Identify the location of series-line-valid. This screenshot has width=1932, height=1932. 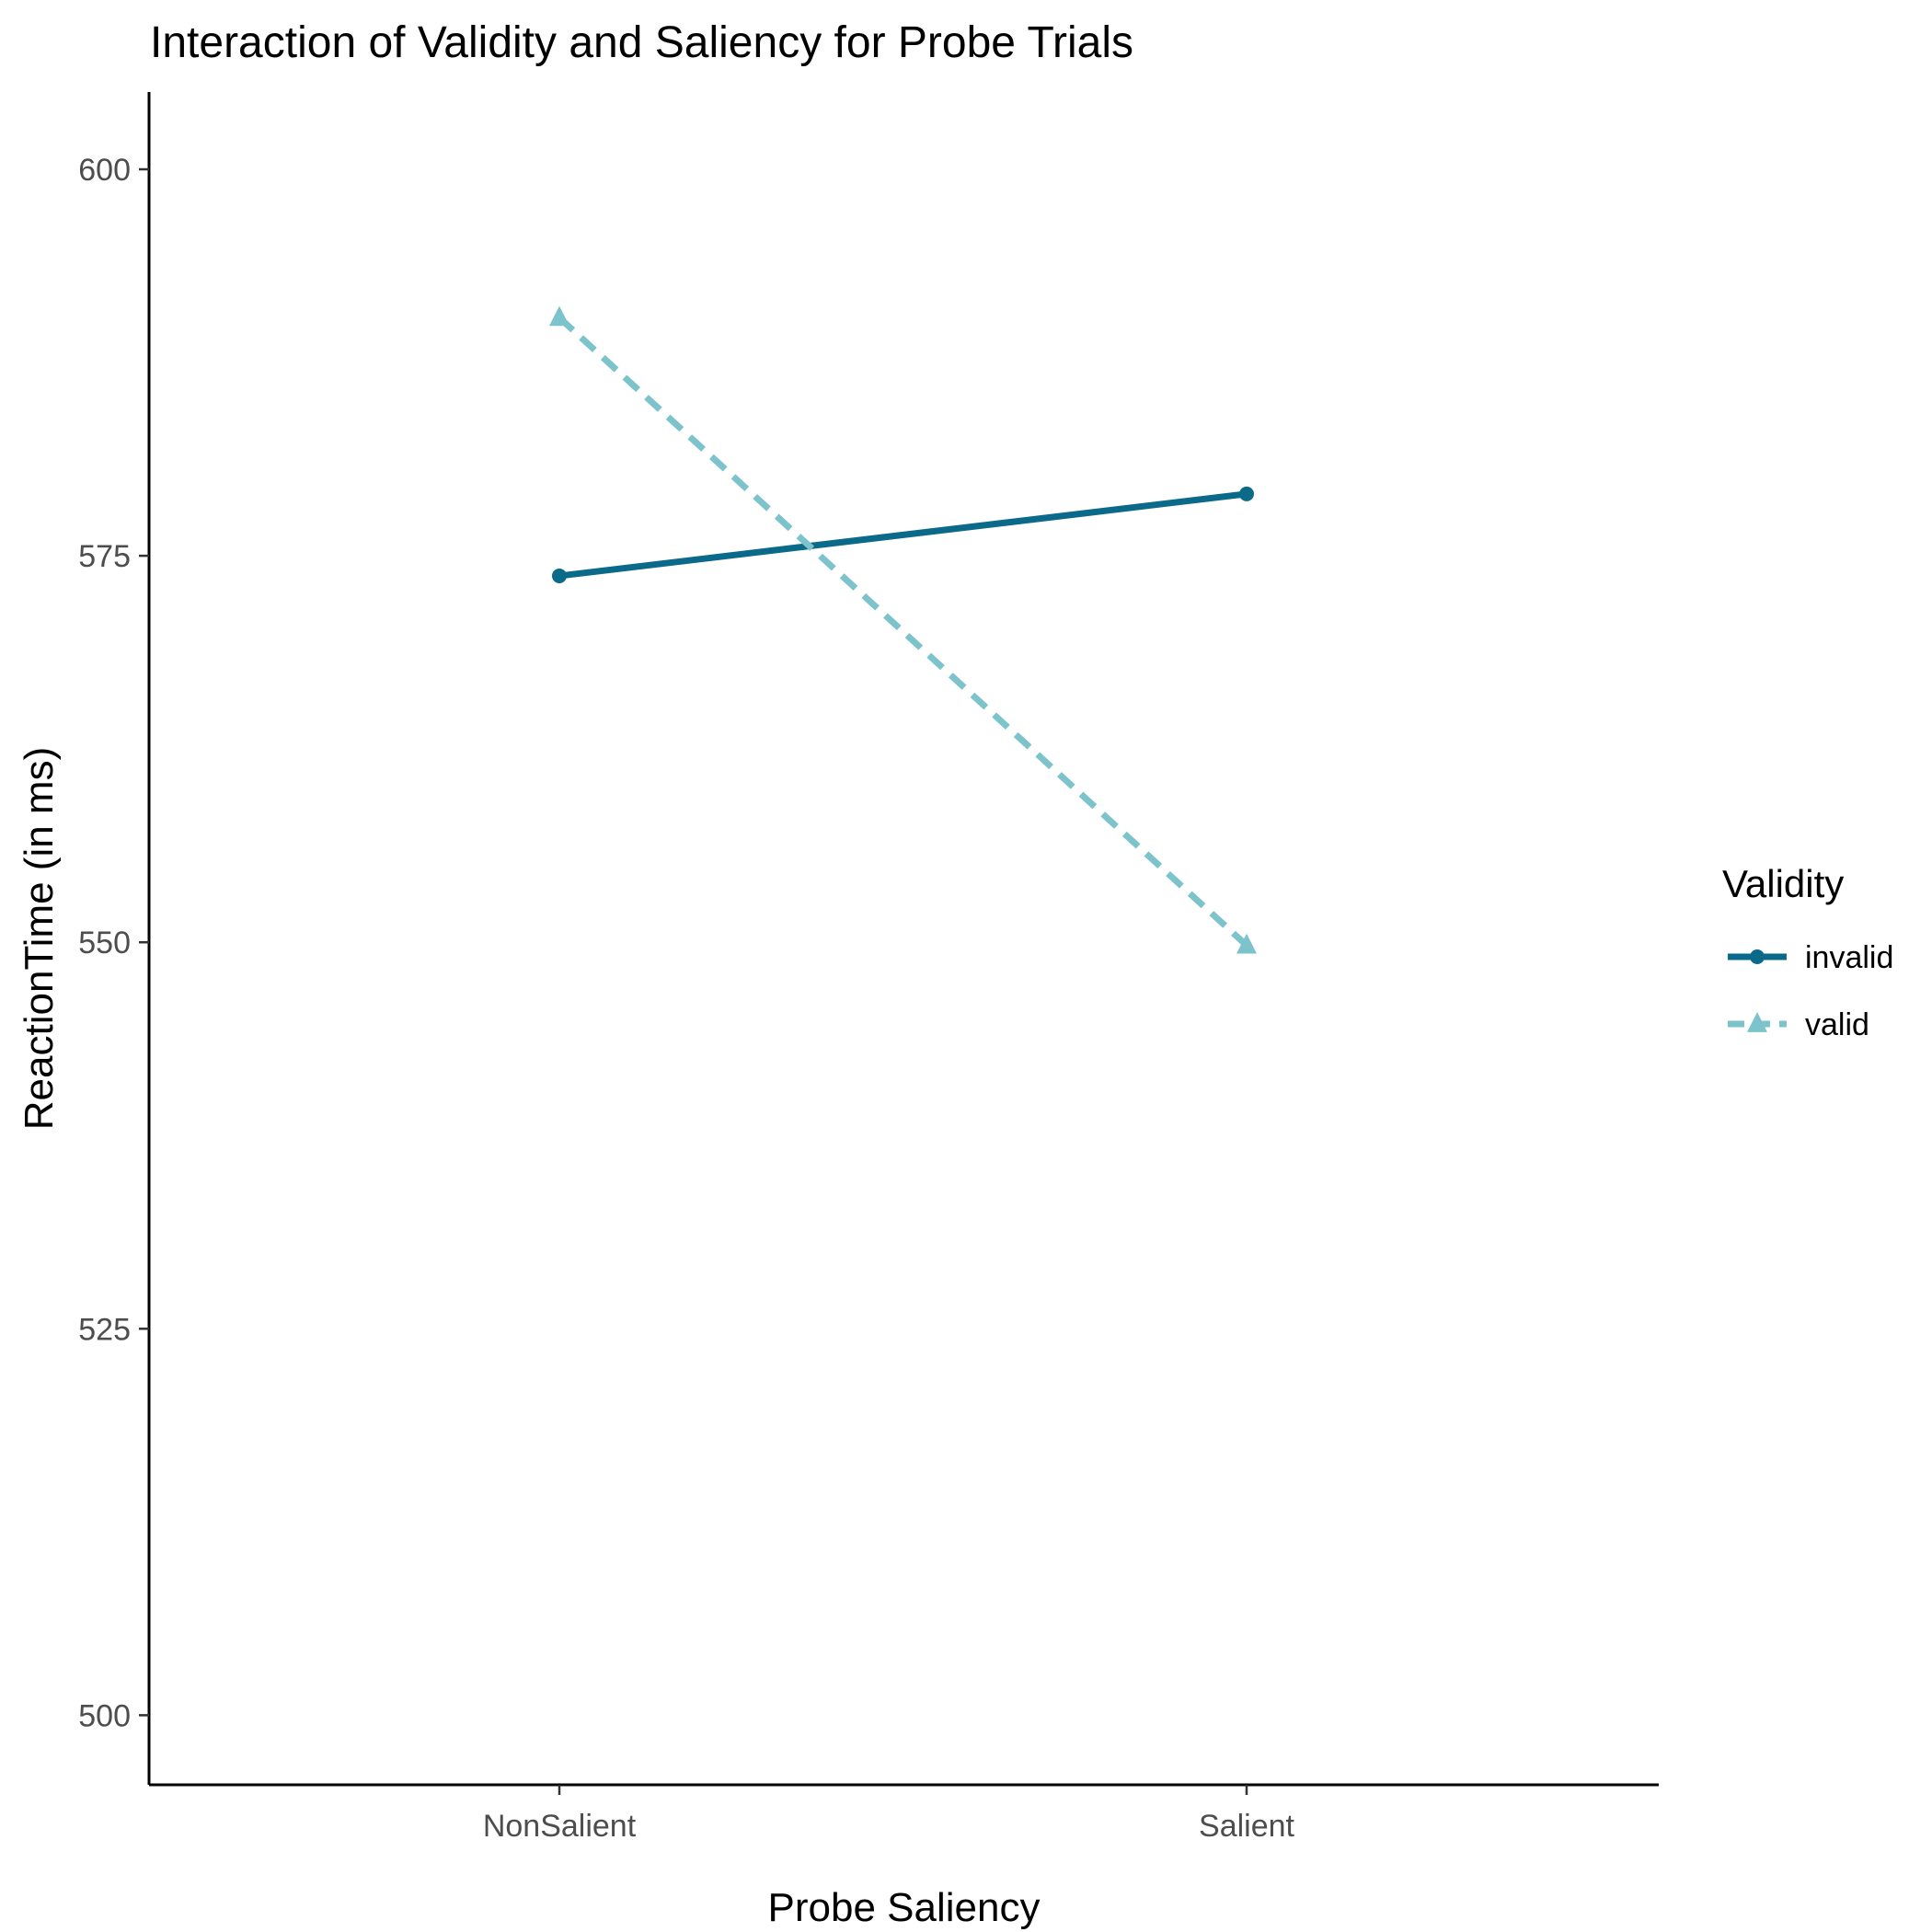
(903, 632).